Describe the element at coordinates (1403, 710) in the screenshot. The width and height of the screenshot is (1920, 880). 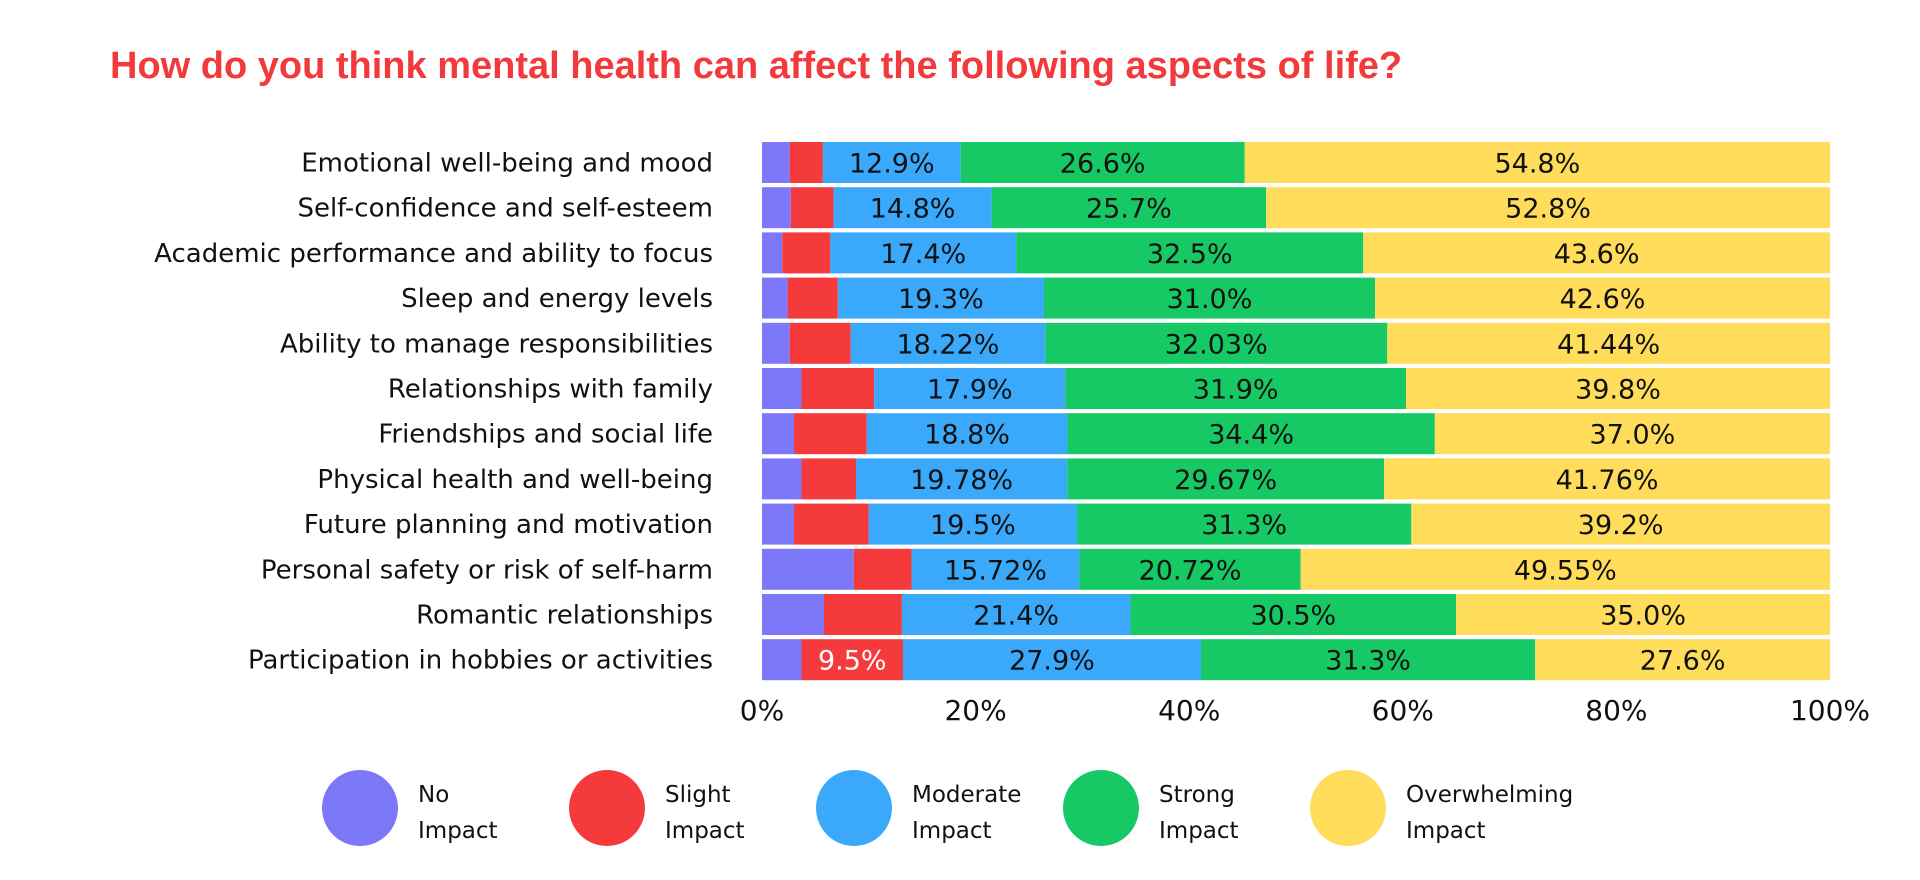
I see `x-tick-label: 60%` at that location.